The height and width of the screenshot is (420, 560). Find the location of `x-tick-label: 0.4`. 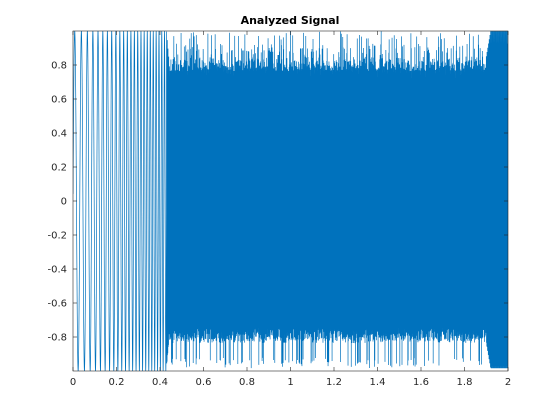

x-tick-label: 0.4 is located at coordinates (160, 382).